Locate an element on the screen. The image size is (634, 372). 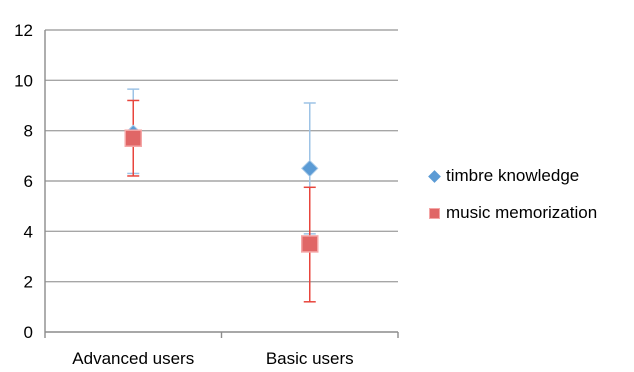
y-tick-label: 12 is located at coordinates (23, 30).